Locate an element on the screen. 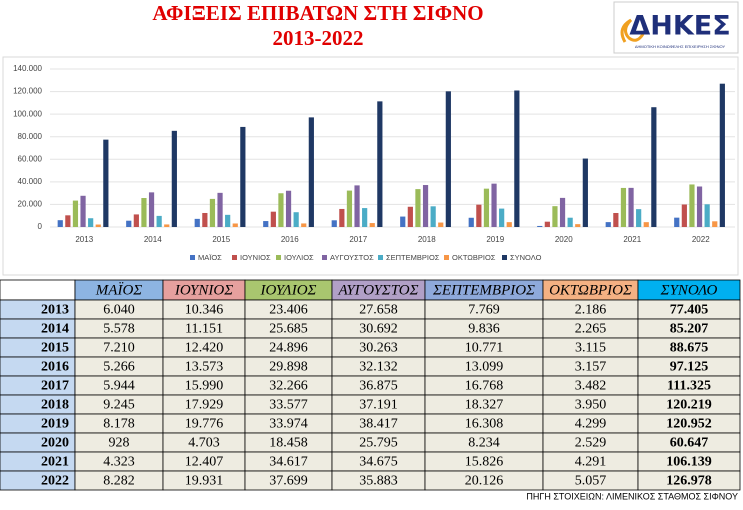  total-value: 85.207 is located at coordinates (689, 329).